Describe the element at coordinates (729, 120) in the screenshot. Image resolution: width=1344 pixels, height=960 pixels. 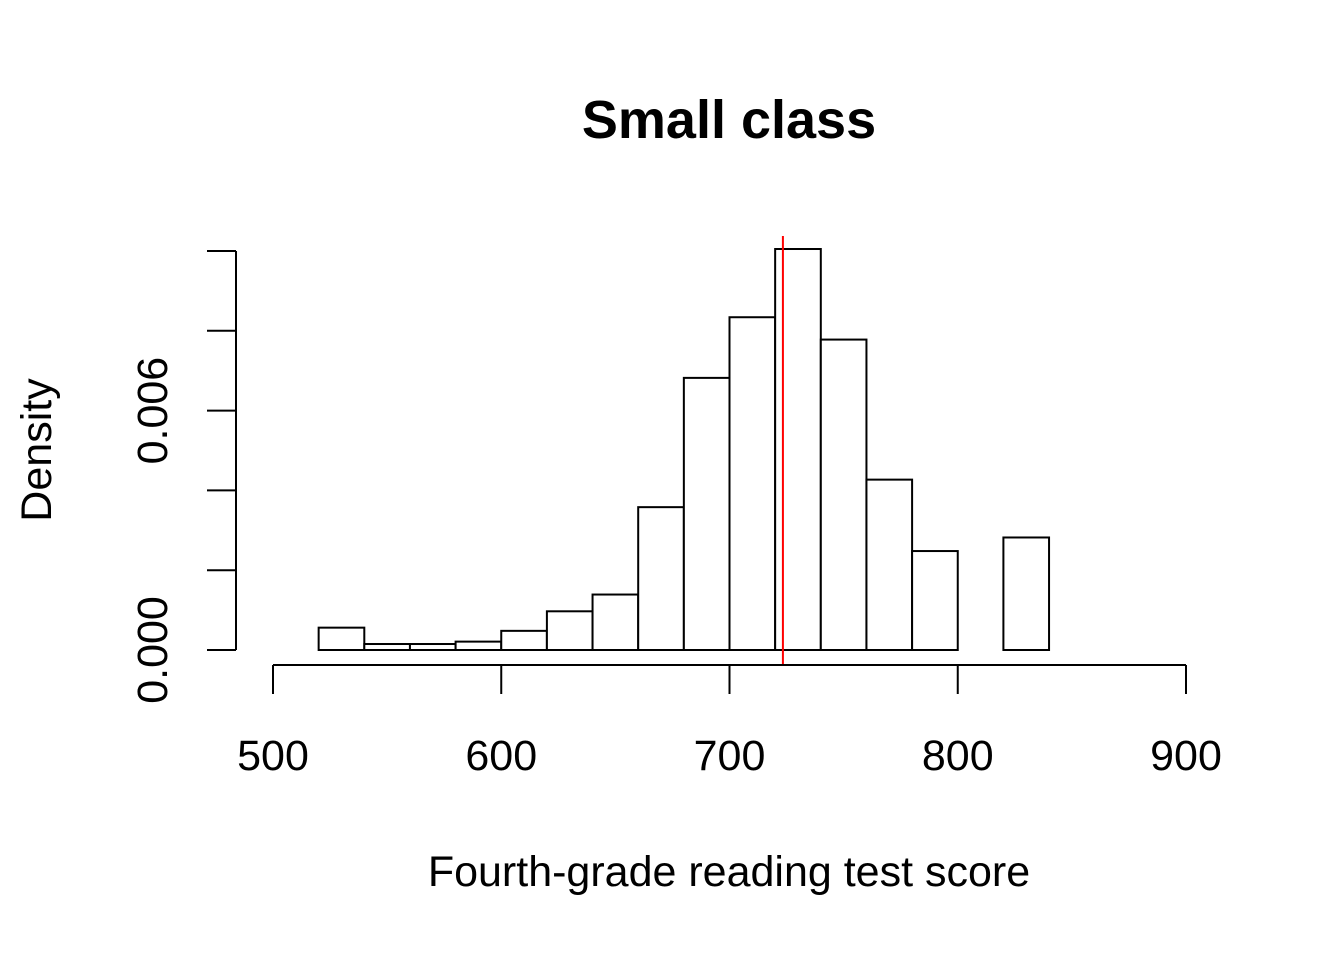
I see `chart-title: Small class` at that location.